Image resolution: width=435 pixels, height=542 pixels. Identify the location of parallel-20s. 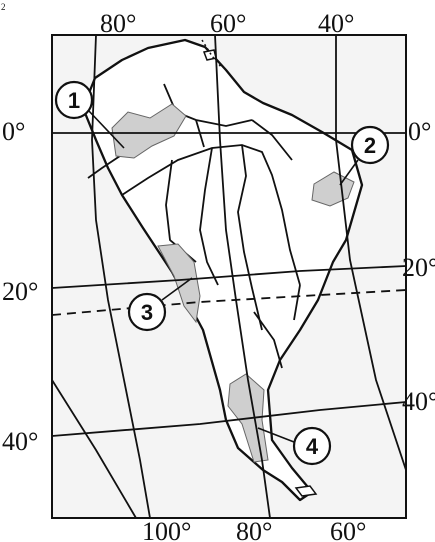
(229, 277).